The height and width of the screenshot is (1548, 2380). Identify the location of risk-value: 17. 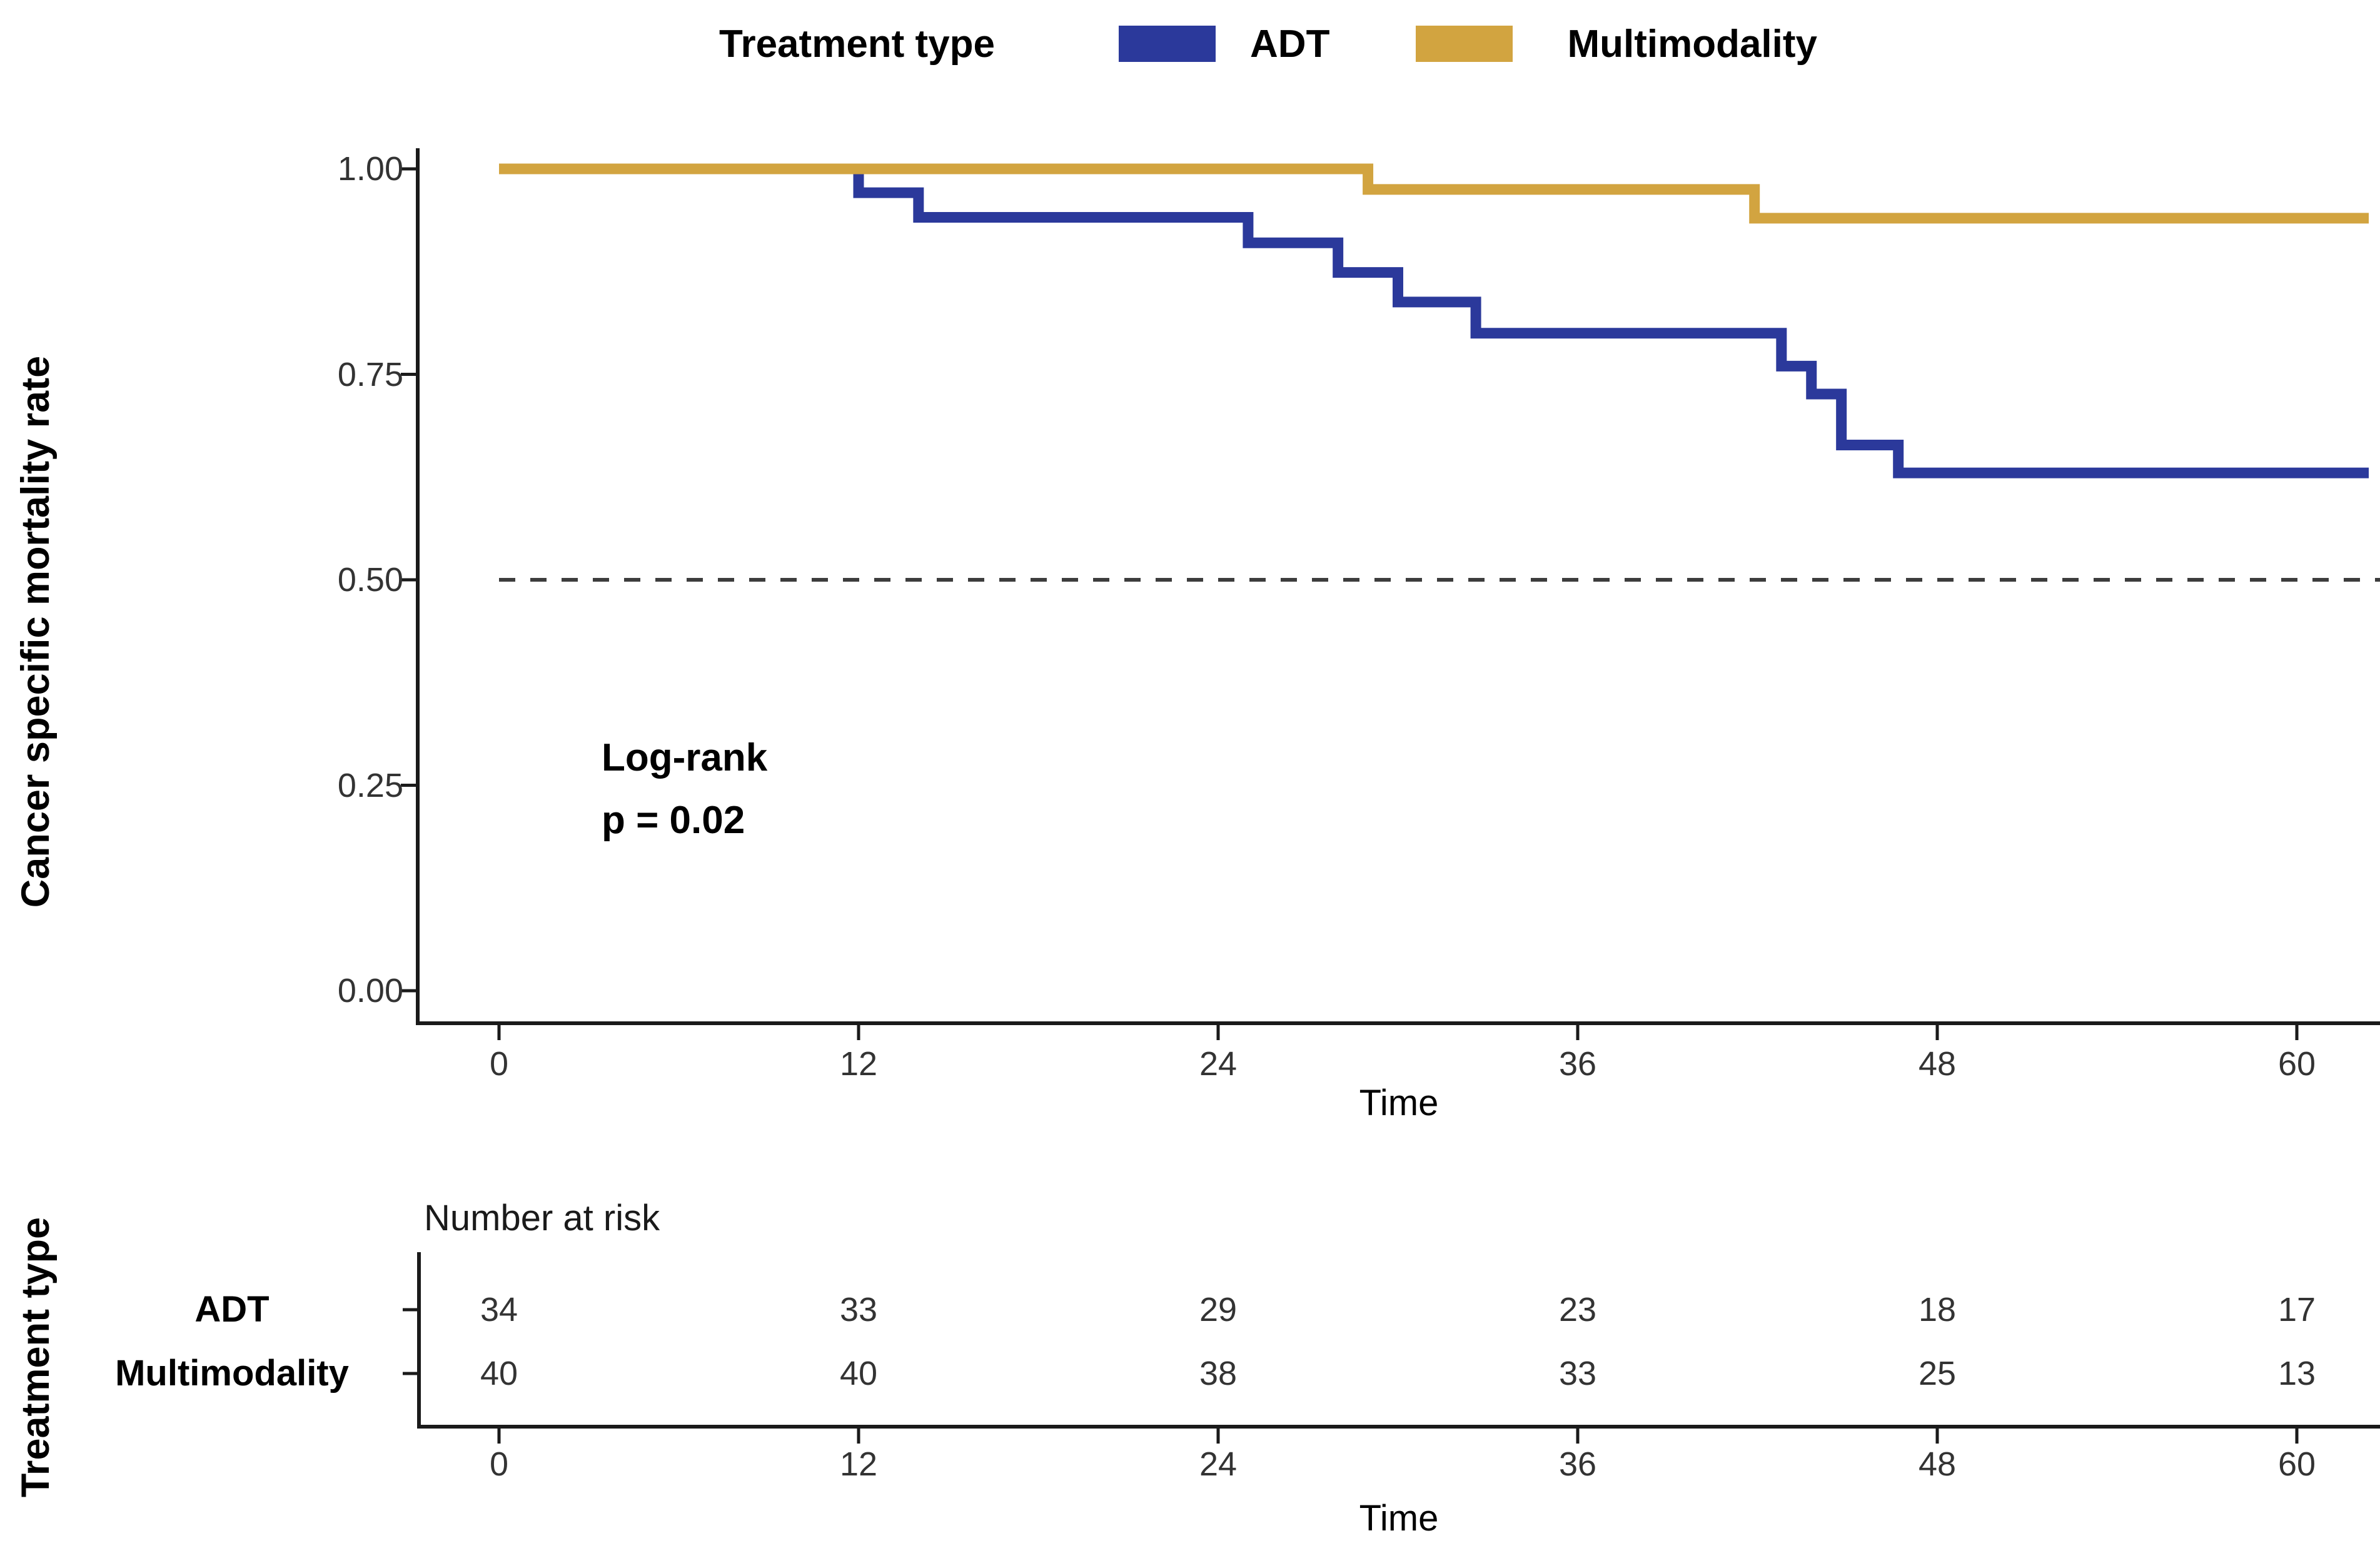
(2296, 1310).